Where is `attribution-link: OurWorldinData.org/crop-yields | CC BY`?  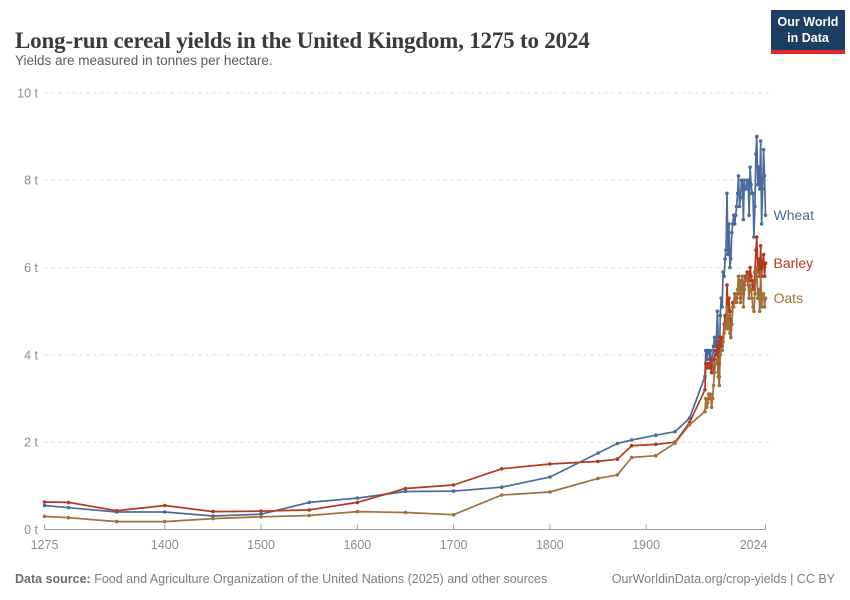
attribution-link: OurWorldinData.org/crop-yields | CC BY is located at coordinates (723, 579).